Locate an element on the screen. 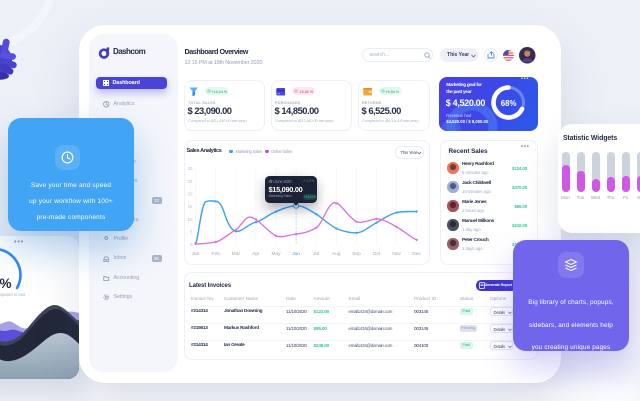 This screenshot has width=640, height=401. svg-text: 25 is located at coordinates (190, 181).